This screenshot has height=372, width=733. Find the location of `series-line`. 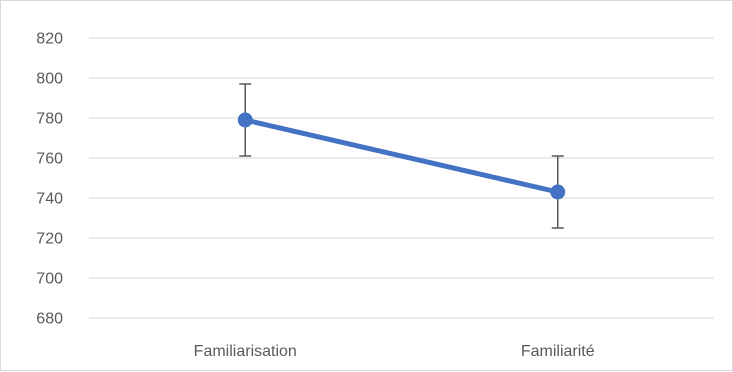

series-line is located at coordinates (401, 156).